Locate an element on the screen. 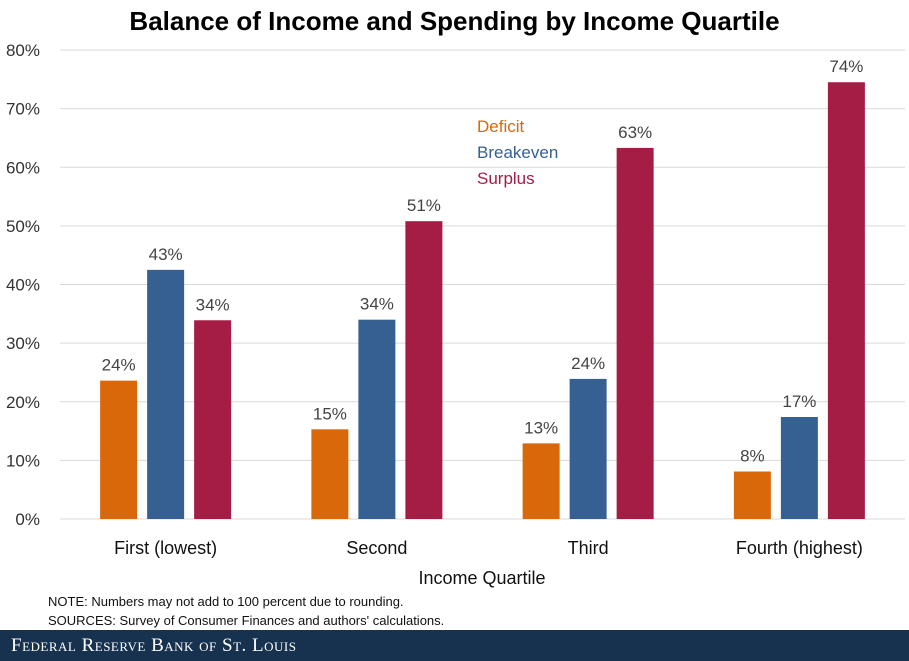  data-label: 43% is located at coordinates (166, 254).